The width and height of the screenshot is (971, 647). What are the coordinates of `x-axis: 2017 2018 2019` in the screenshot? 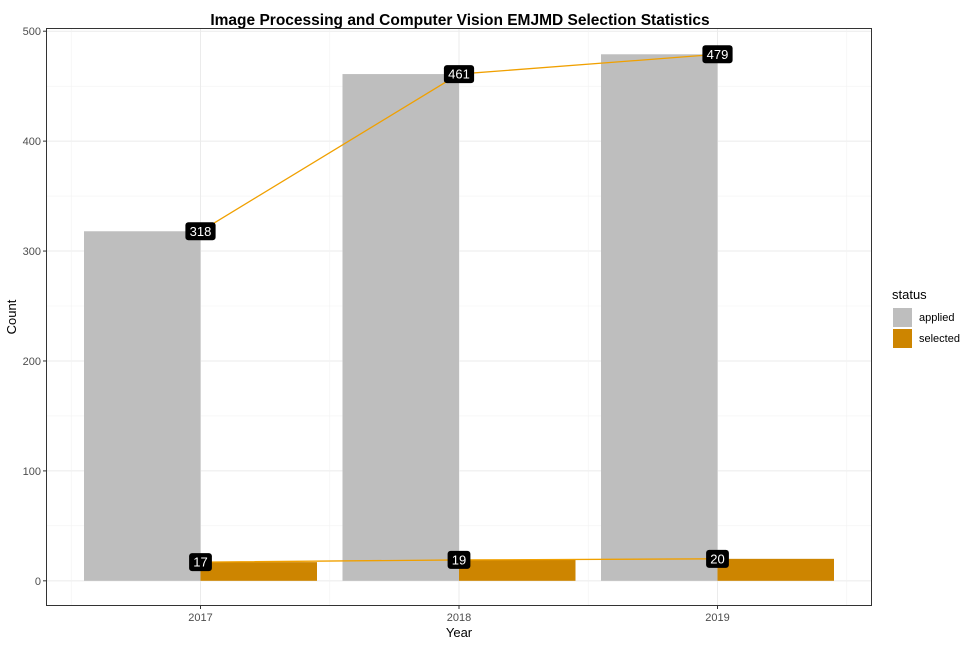 It's located at (459, 614).